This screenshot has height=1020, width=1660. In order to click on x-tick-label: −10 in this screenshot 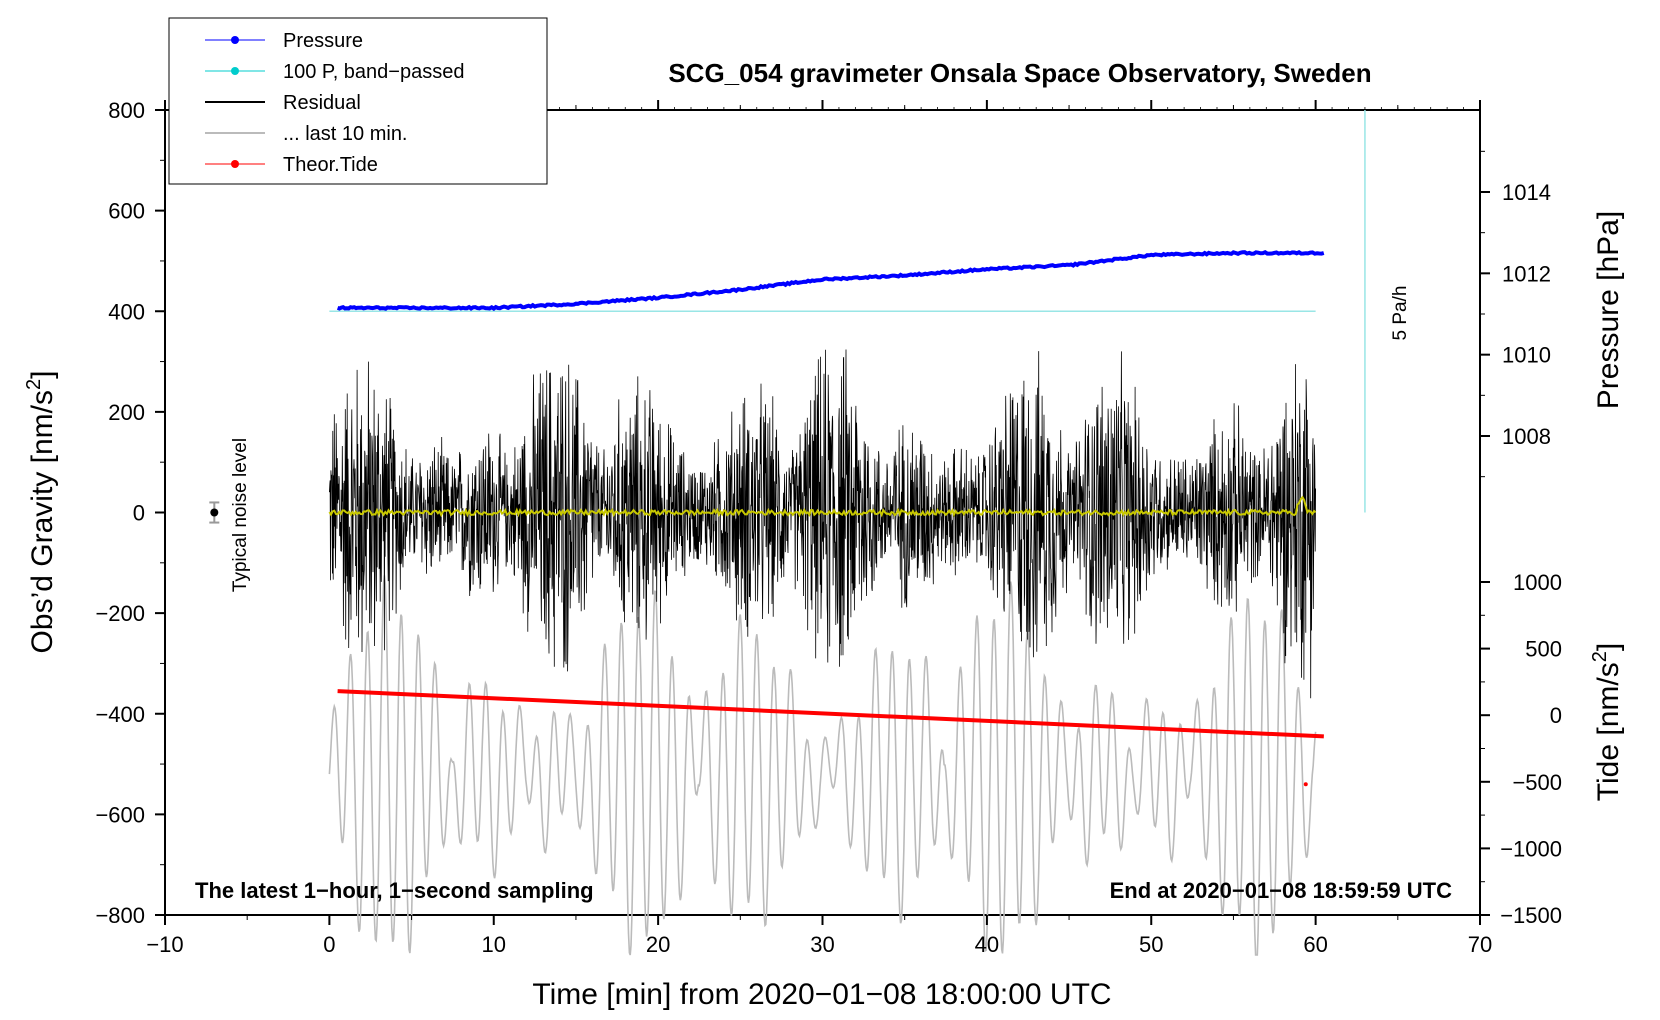, I will do `click(164, 944)`.